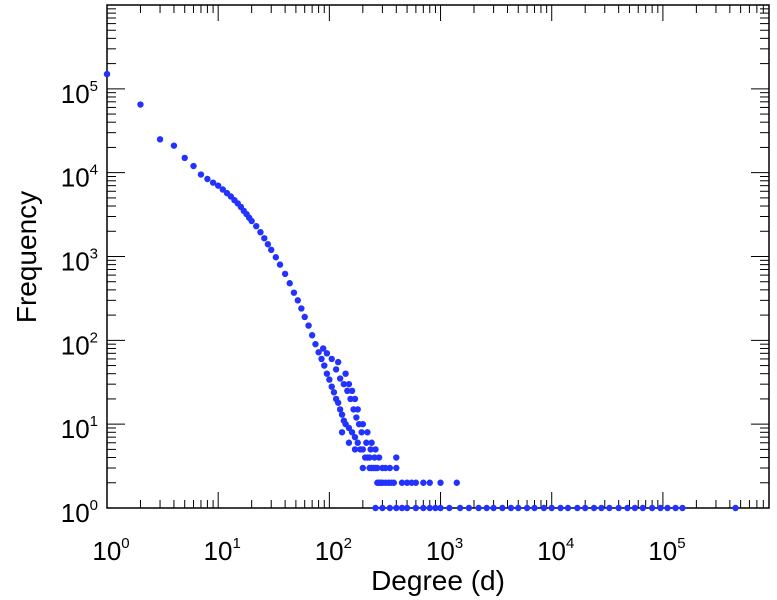  What do you see at coordinates (444, 550) in the screenshot?
I see `x-tick-label: 10³` at bounding box center [444, 550].